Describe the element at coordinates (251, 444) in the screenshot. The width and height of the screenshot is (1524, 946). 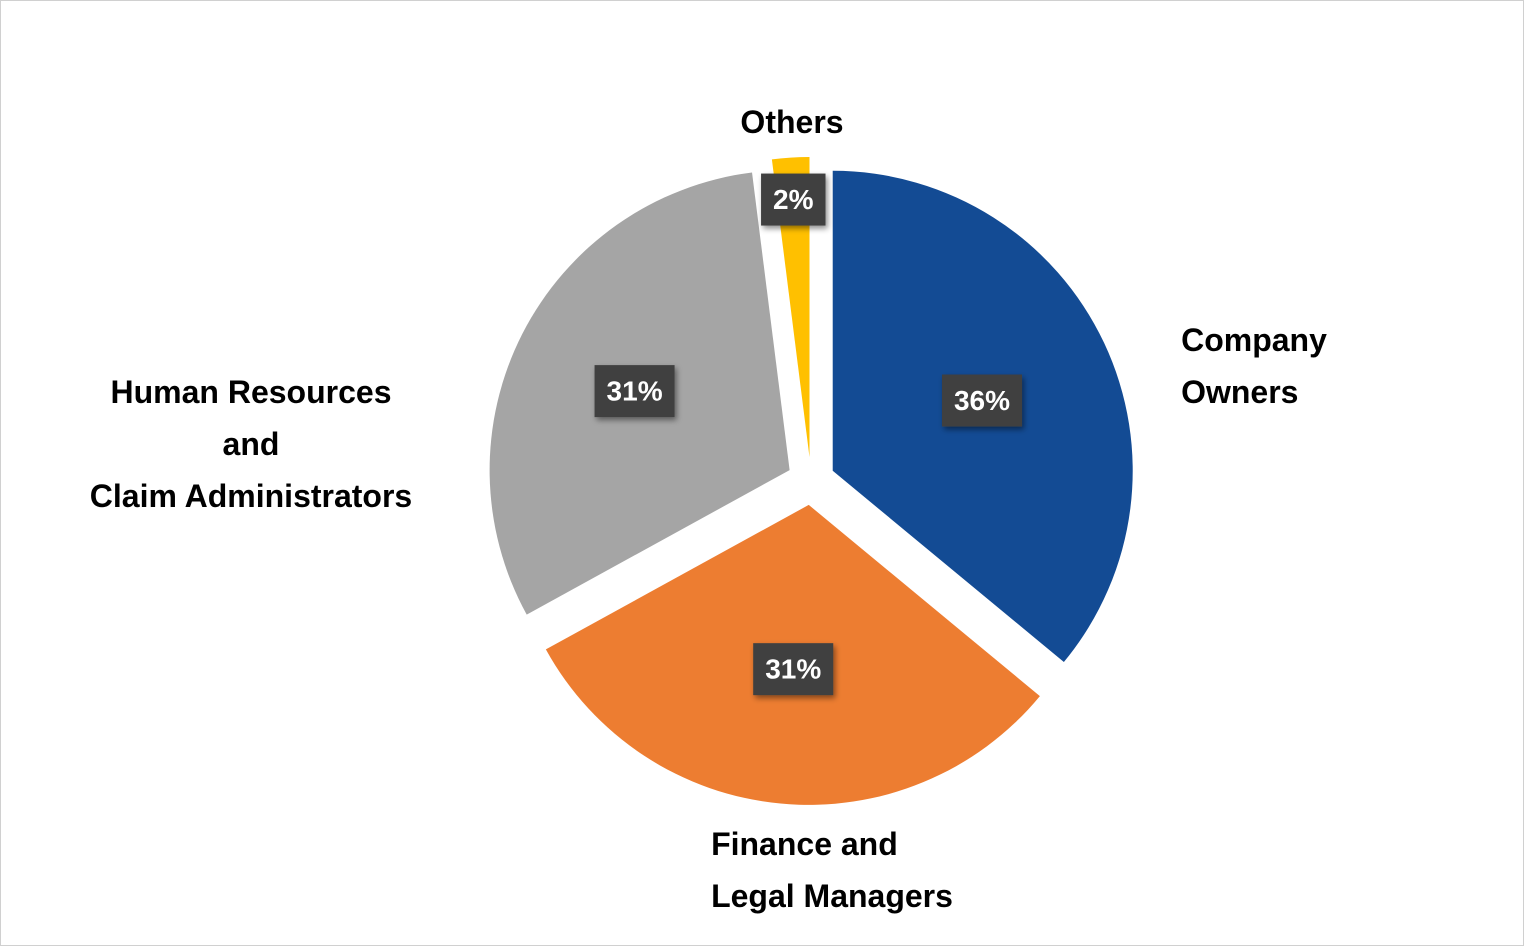
I see `category-label: Human Resources and Claim Administrators` at that location.